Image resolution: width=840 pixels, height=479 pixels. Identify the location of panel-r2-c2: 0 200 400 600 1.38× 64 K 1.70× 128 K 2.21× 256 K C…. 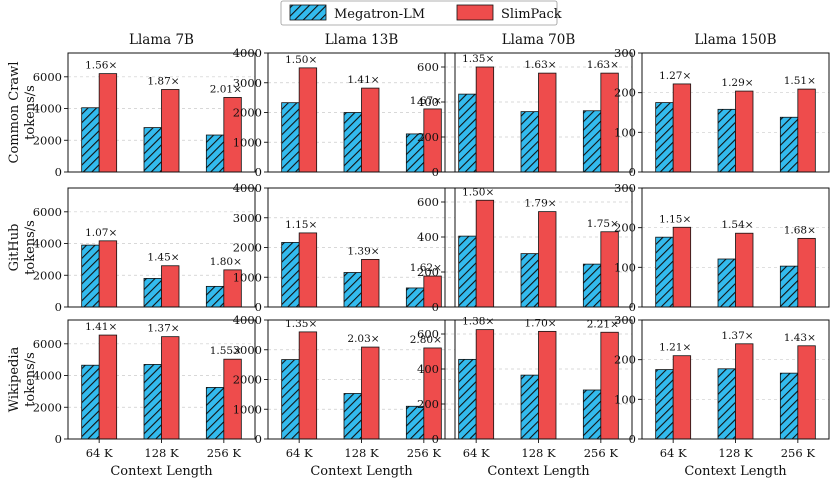
(525, 397).